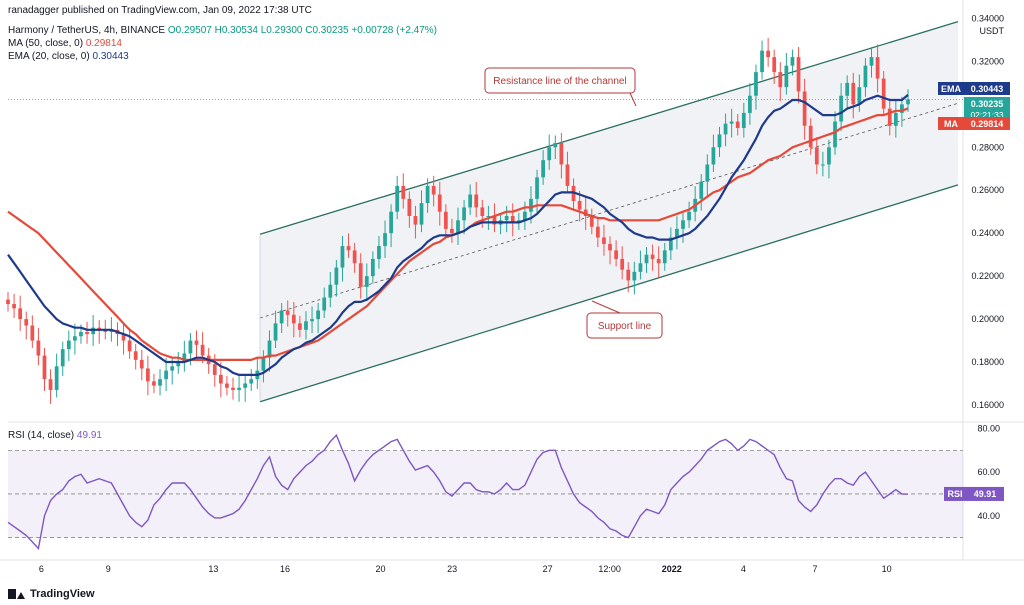  What do you see at coordinates (988, 429) in the screenshot?
I see `rsi-tick-label: 80.00` at bounding box center [988, 429].